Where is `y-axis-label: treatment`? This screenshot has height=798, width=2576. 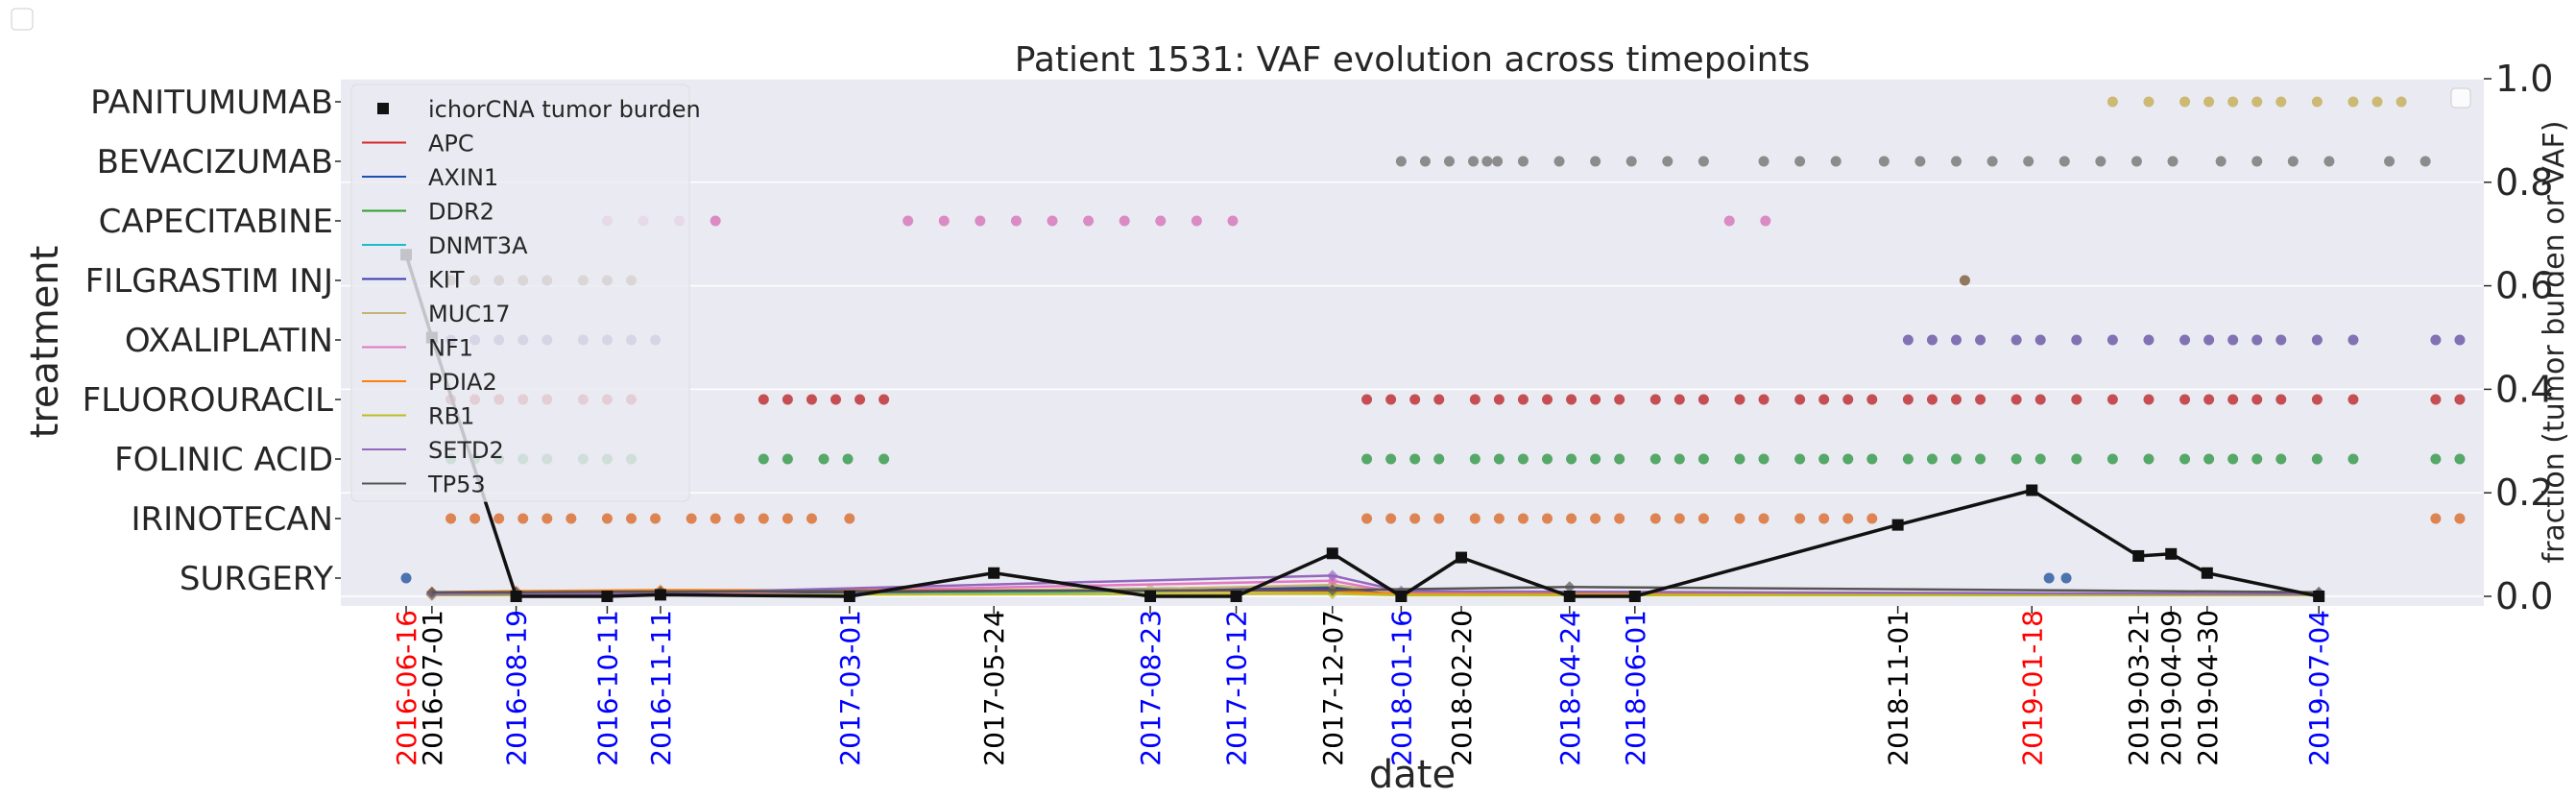
y-axis-label: treatment is located at coordinates (45, 342).